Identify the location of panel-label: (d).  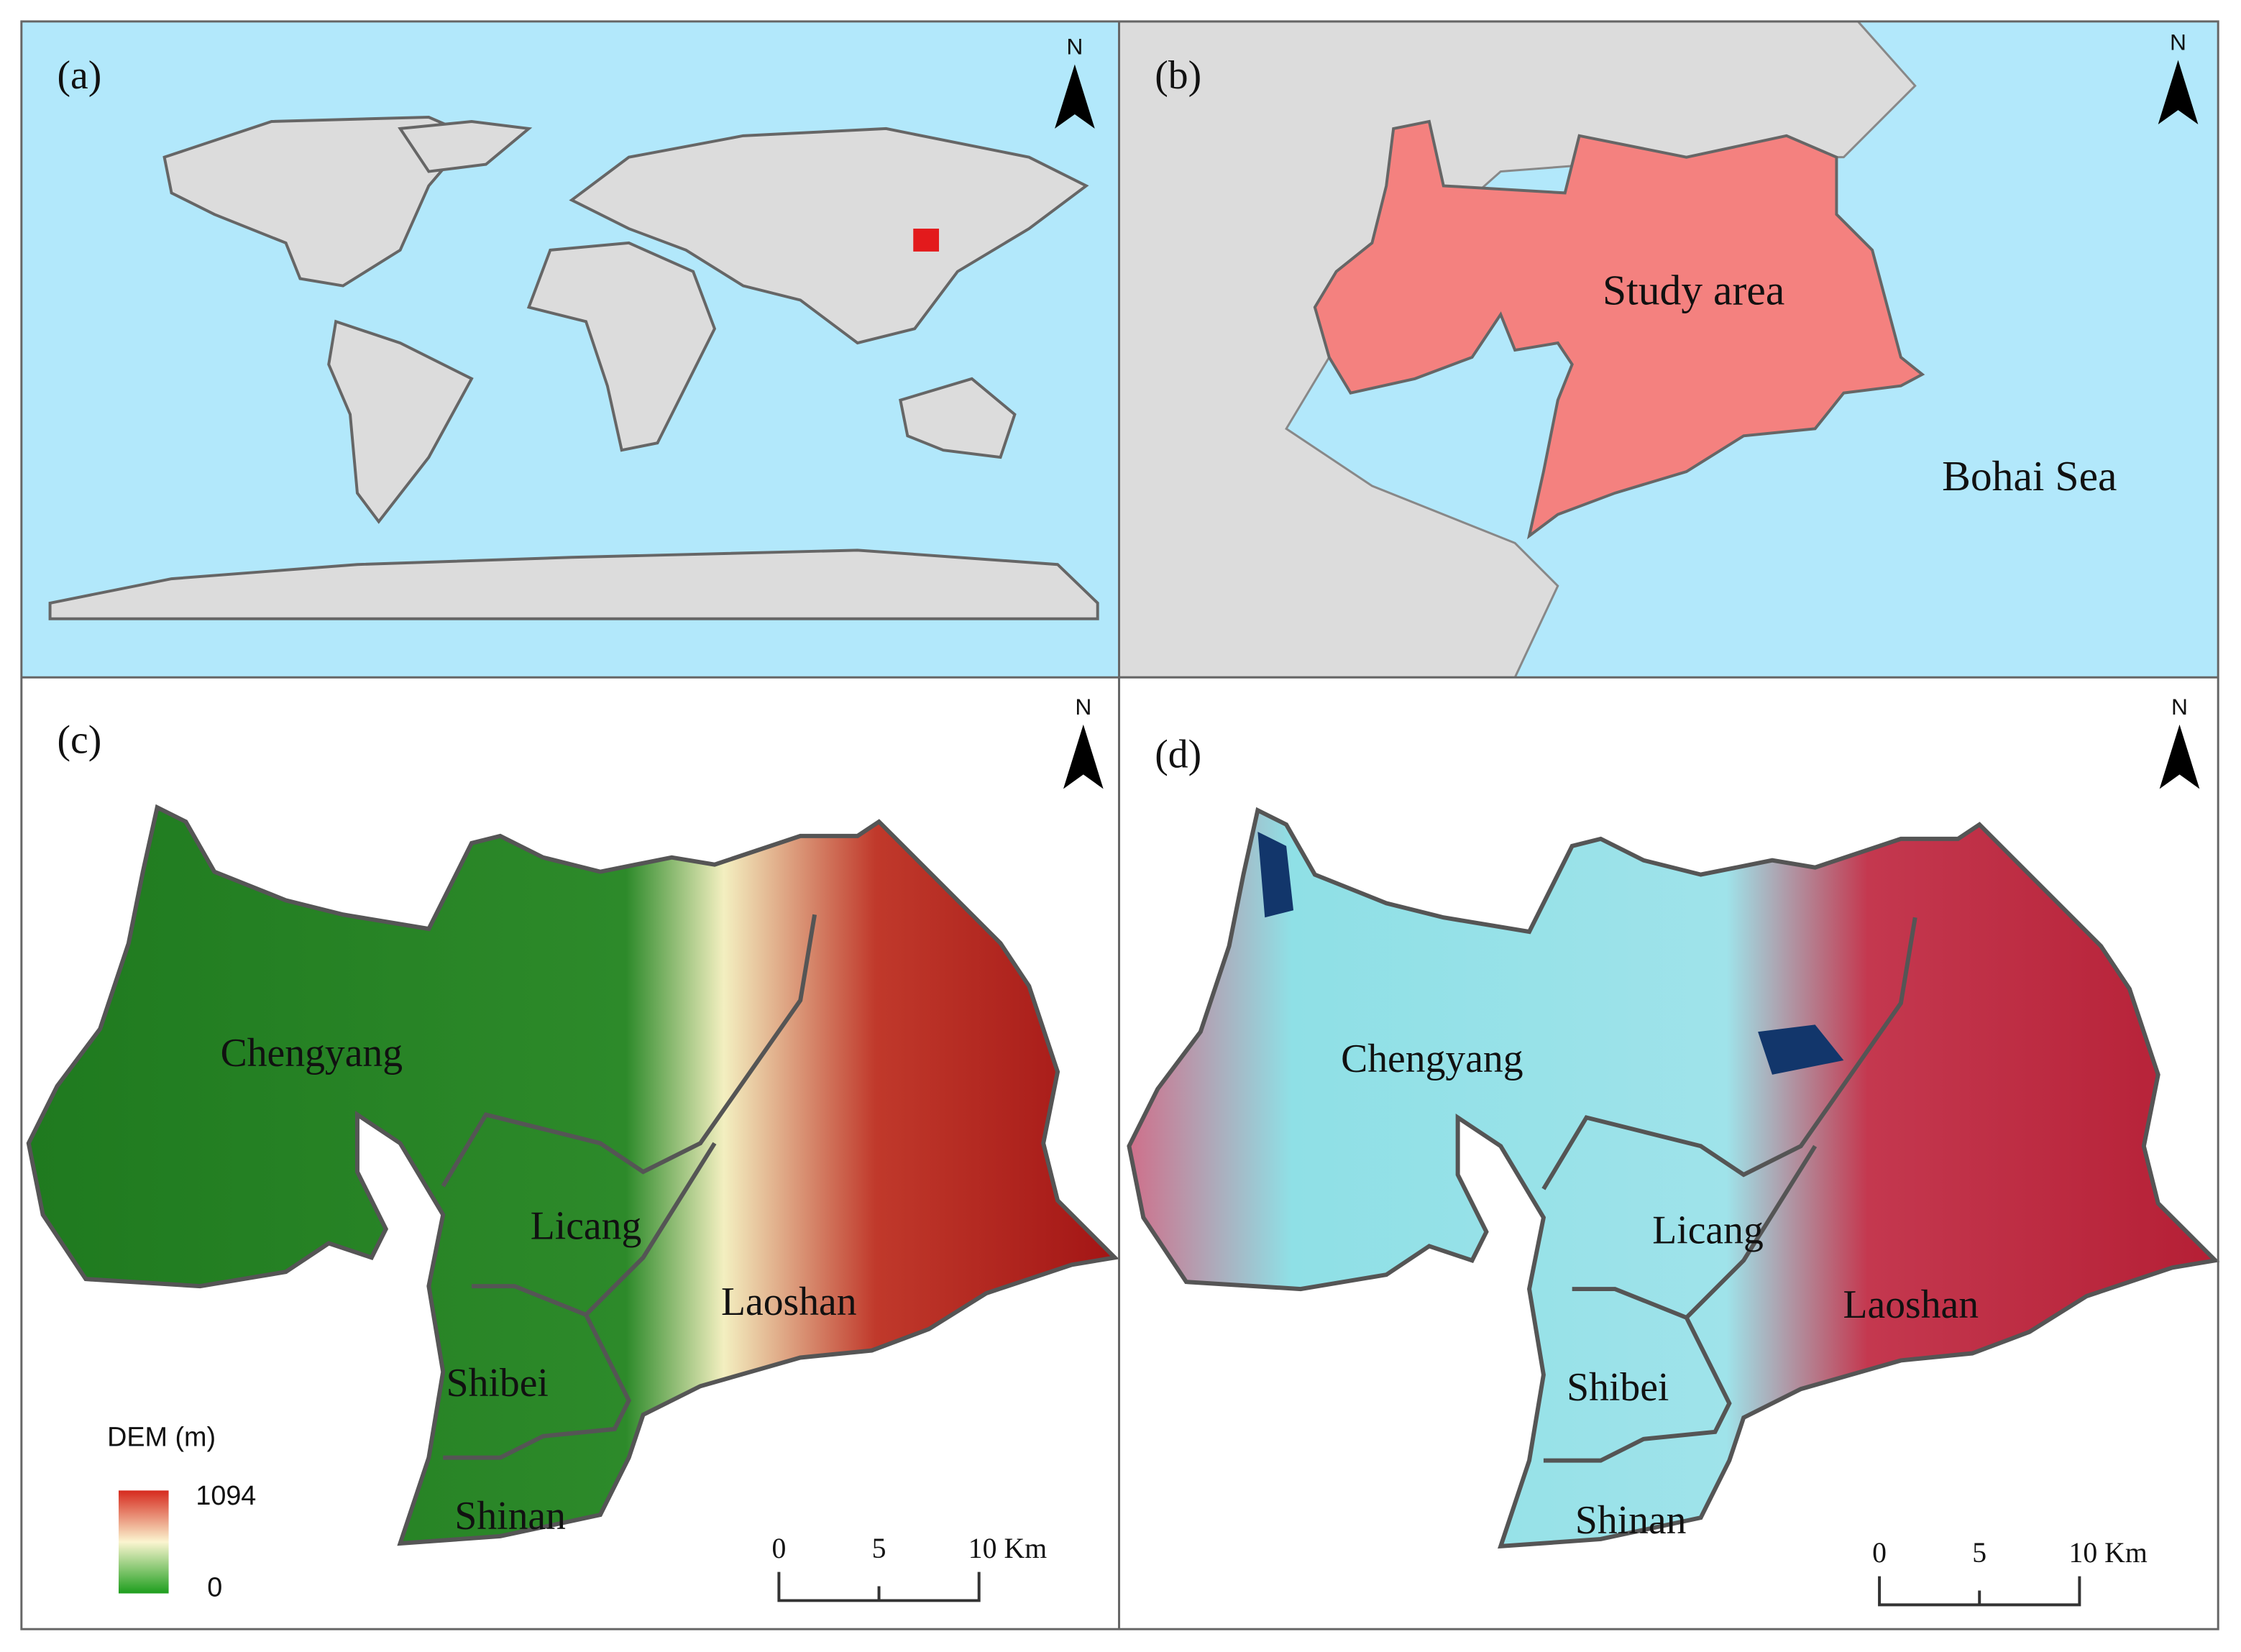
(1178, 754).